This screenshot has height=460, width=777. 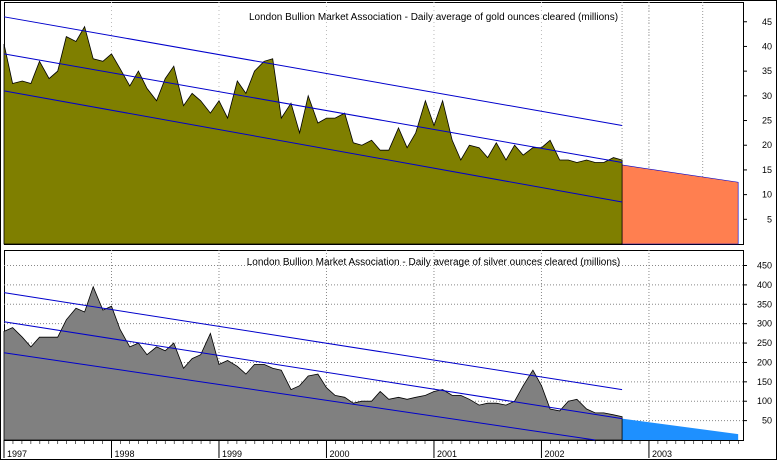 I want to click on y-tick-label: 450, so click(x=764, y=266).